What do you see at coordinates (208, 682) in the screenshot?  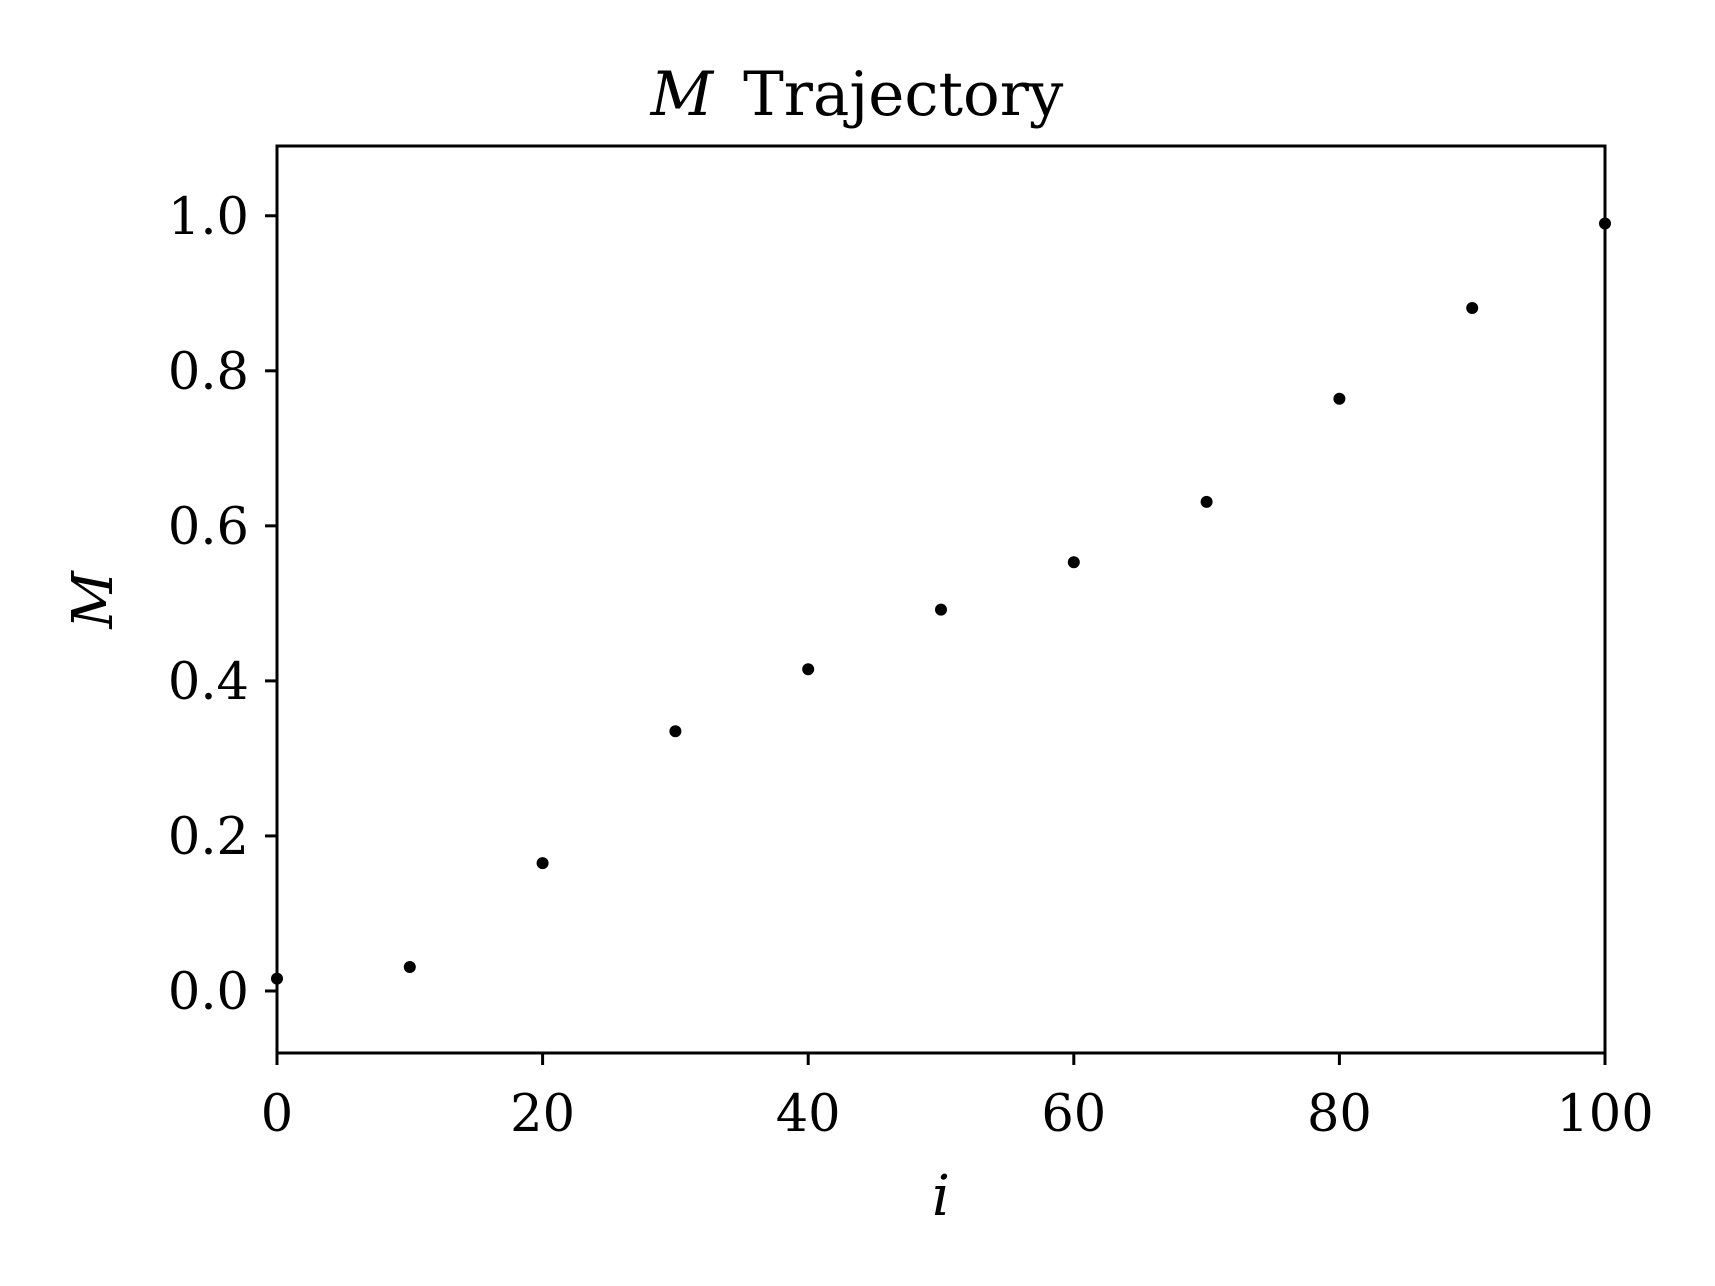 I see `y-tick-label: 0.4` at bounding box center [208, 682].